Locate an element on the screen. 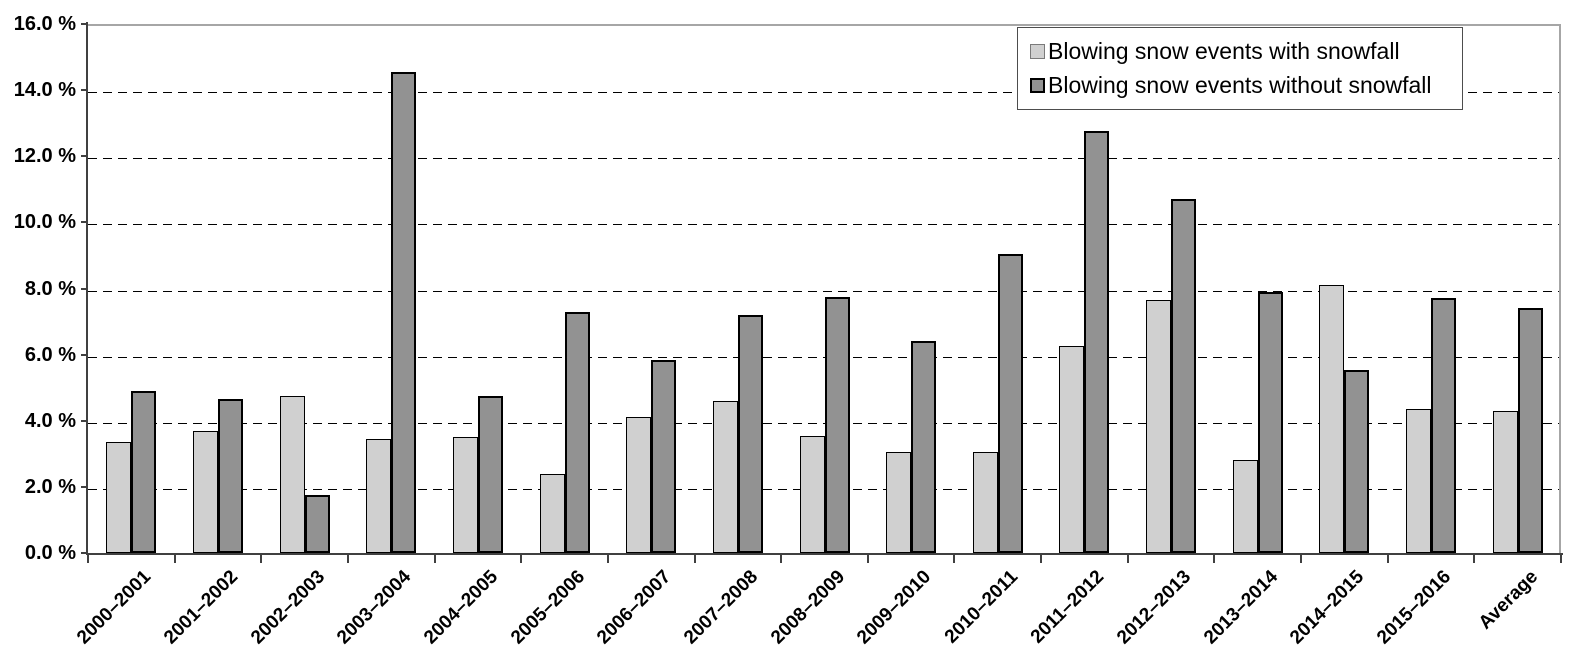  bar-without-snowfall-2013–2014 is located at coordinates (1270, 422).